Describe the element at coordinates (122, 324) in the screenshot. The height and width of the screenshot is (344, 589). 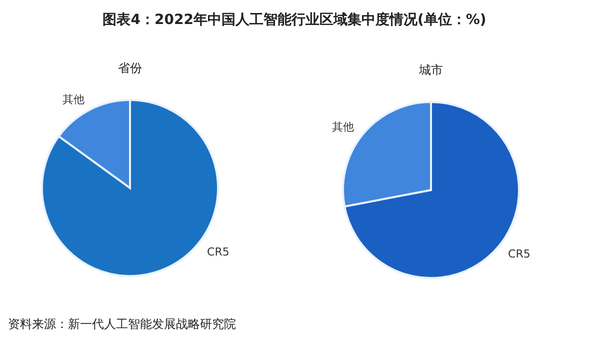
I see `text: 资料来源：新一代人工智能发展战略研究院` at that location.